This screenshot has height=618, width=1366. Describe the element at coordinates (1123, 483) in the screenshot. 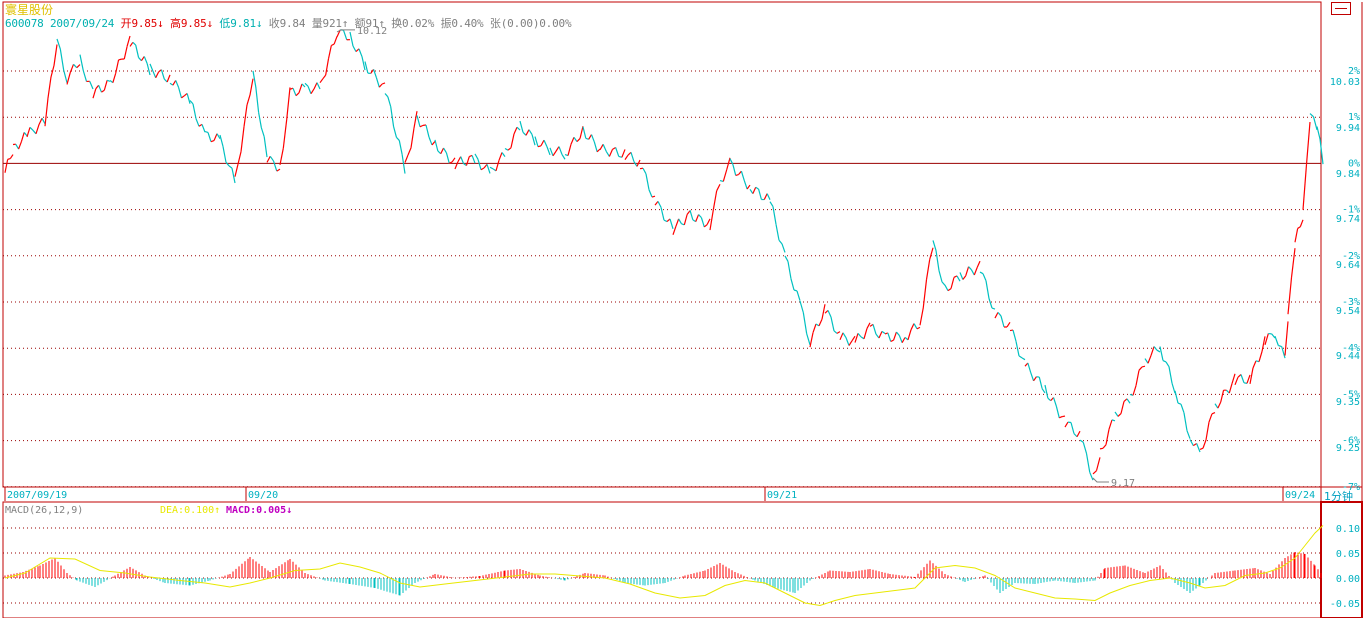

I see `min-price-label: 9.17` at that location.